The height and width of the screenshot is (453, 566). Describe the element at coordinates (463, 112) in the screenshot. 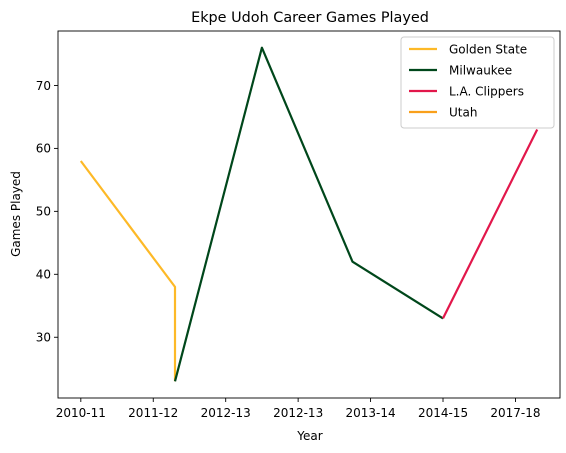

I see `legend-label-3: Utah` at that location.